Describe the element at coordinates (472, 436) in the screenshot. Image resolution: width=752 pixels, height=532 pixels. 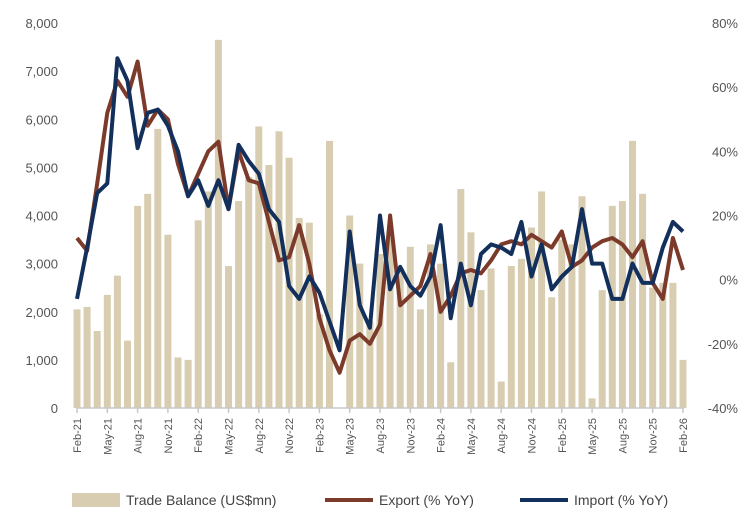
I see `x-tick-label: May-24` at that location.